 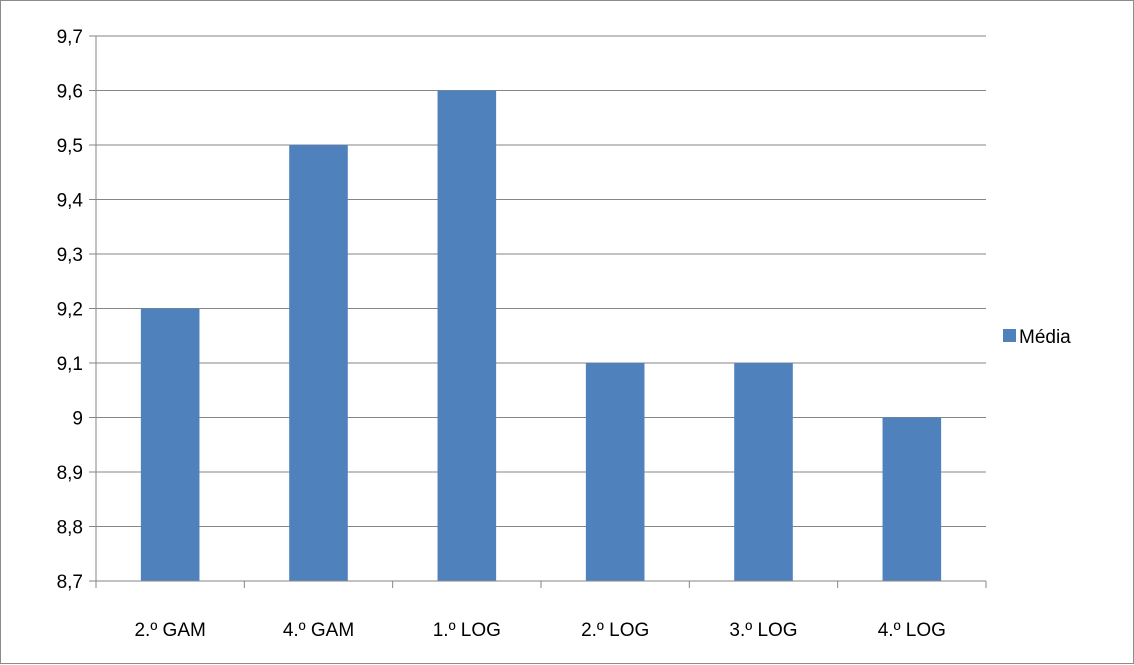 What do you see at coordinates (70, 92) in the screenshot?
I see `y-tick-label: 9,6` at bounding box center [70, 92].